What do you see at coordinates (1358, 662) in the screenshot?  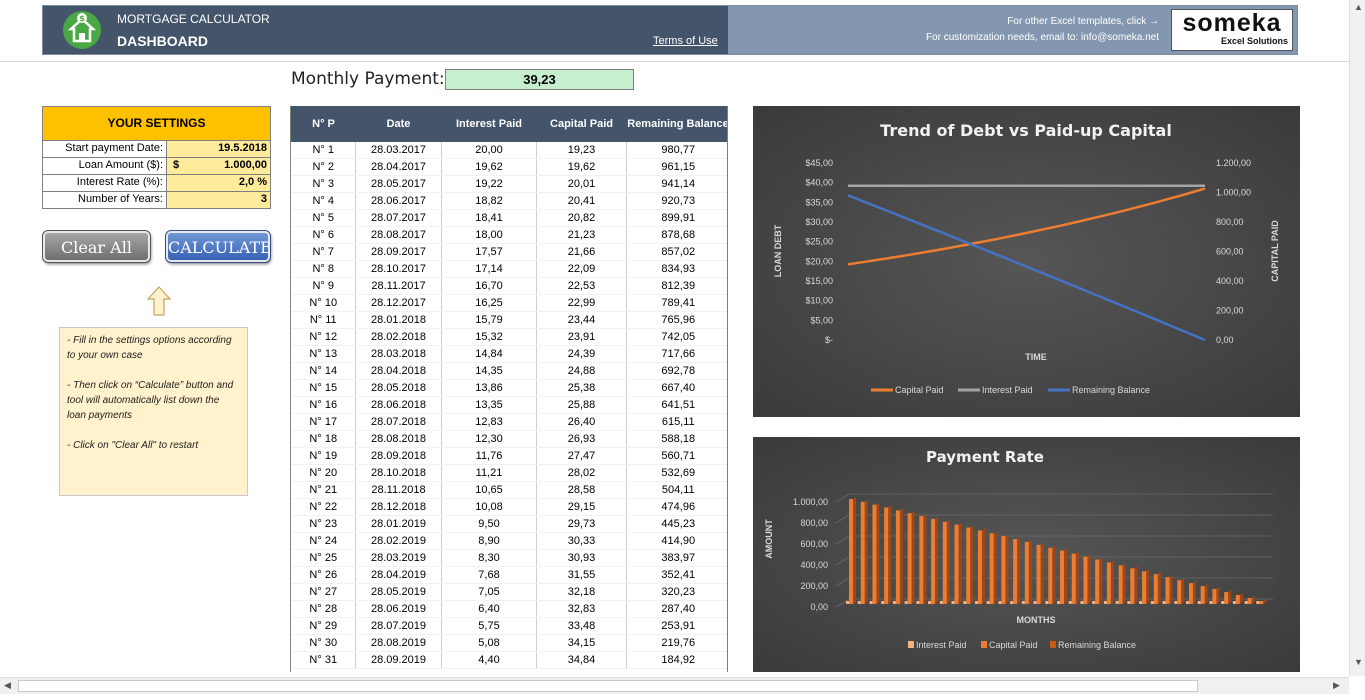 I see `scroll-down-icon: ▼` at bounding box center [1358, 662].